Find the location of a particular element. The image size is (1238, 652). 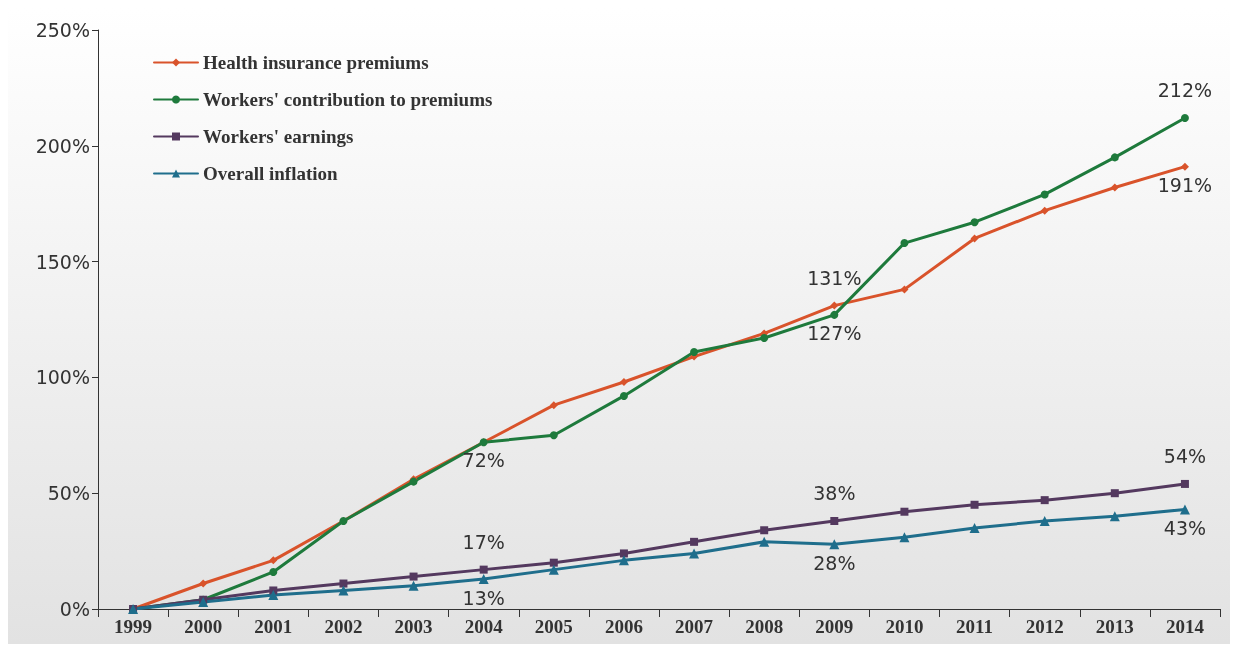

x-tick-label: 2005 is located at coordinates (553, 626).